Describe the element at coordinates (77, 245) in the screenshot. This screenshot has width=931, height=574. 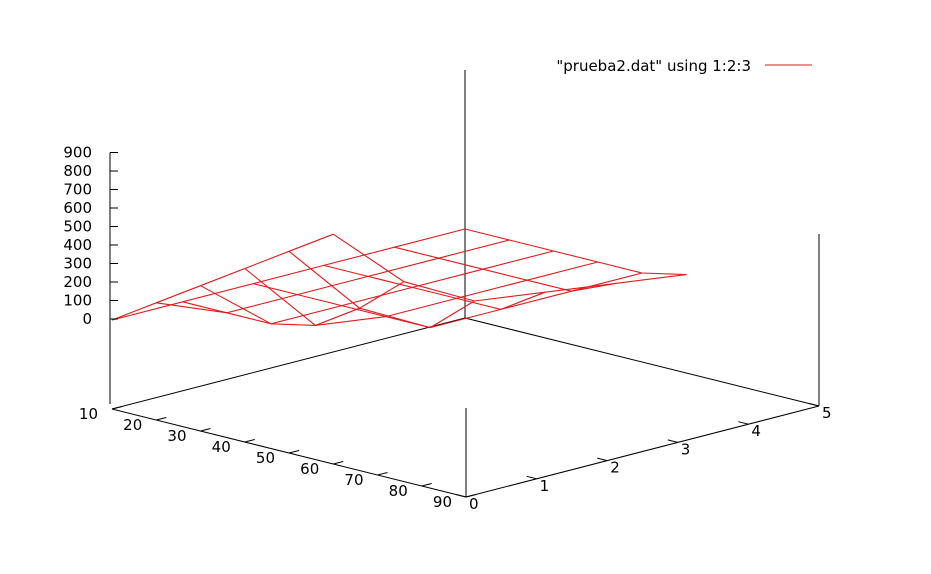
I see `z-tick-label: 400` at that location.